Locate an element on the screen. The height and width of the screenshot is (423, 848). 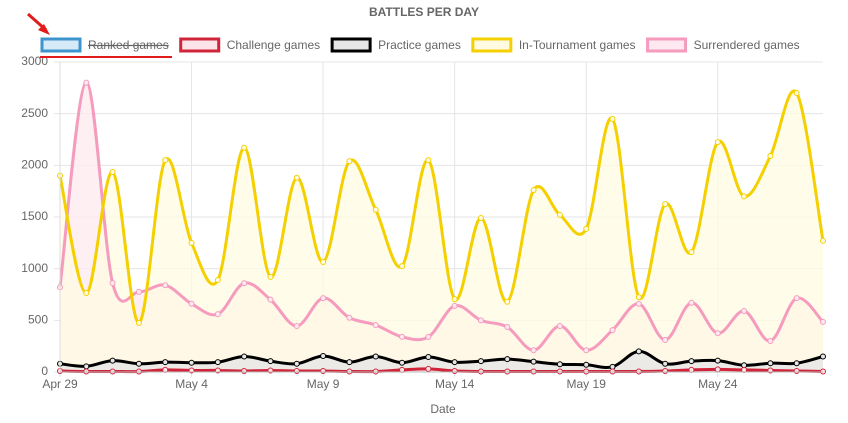
legend-label: Surrendered games is located at coordinates (747, 45).